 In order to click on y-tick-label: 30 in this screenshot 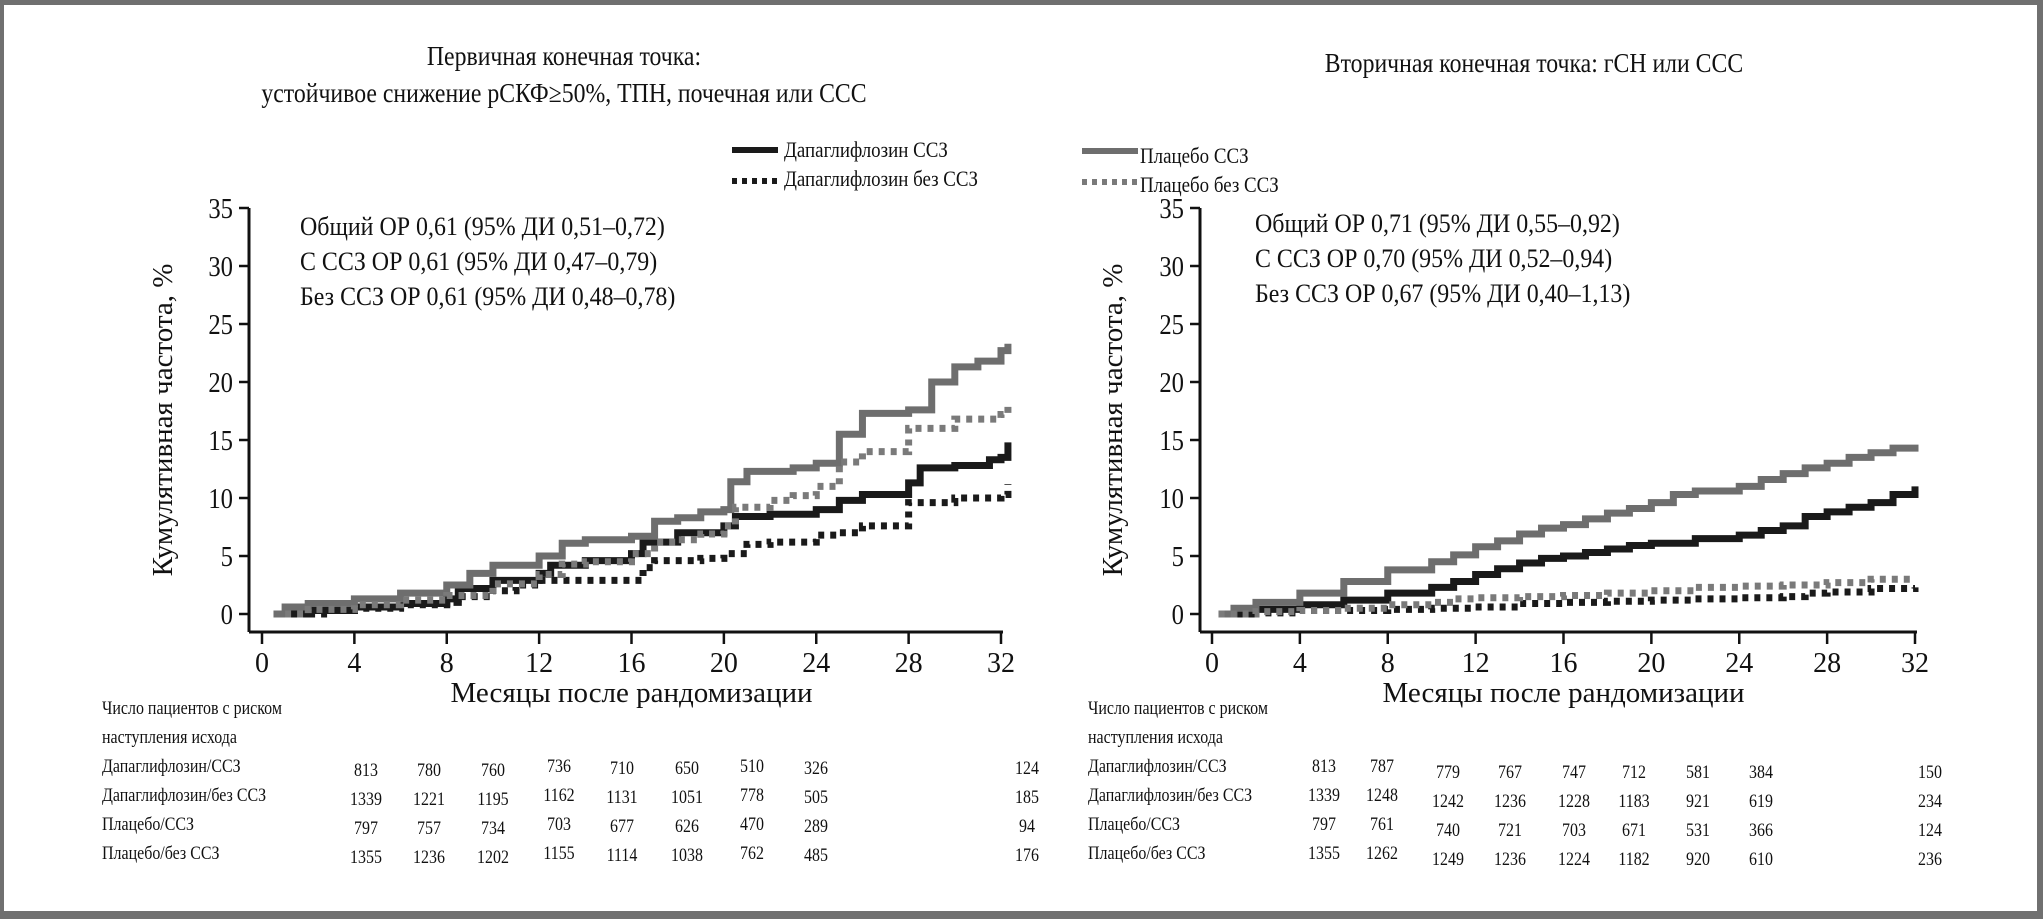, I will do `click(1171, 267)`.